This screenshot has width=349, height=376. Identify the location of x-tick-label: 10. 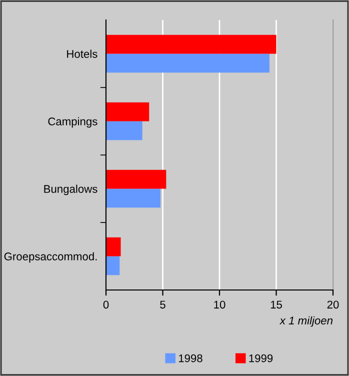
(220, 304).